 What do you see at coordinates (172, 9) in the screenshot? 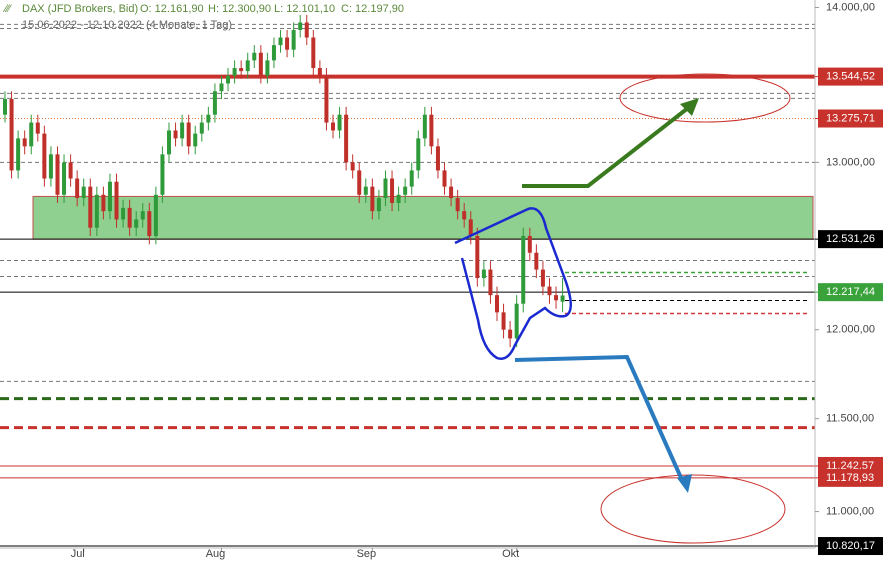
I see `header-open: O: 12.161,90` at bounding box center [172, 9].